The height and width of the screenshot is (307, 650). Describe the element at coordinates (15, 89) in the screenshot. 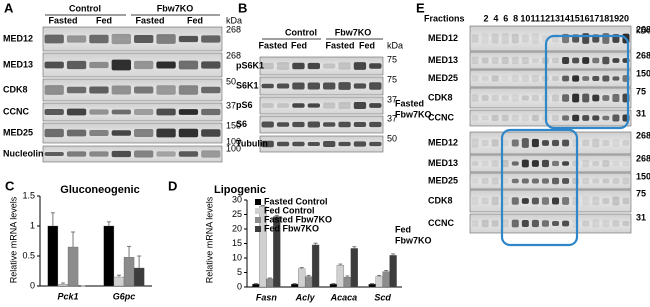

I see `row-label: CDK8` at that location.